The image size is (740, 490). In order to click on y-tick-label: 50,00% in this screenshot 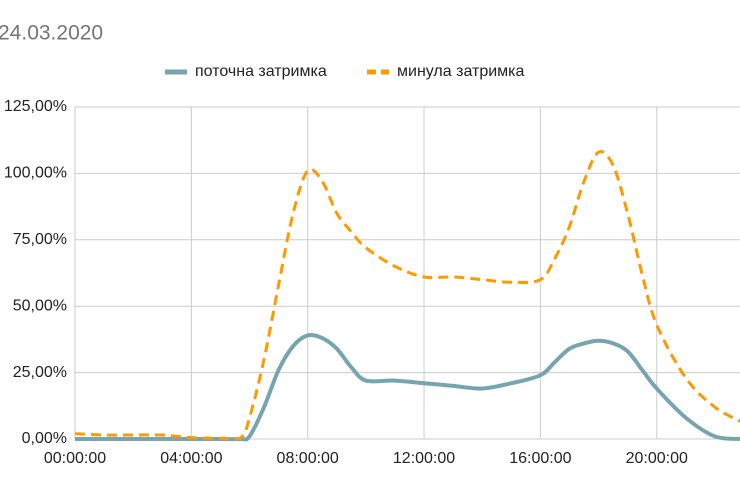, I will do `click(40, 305)`.